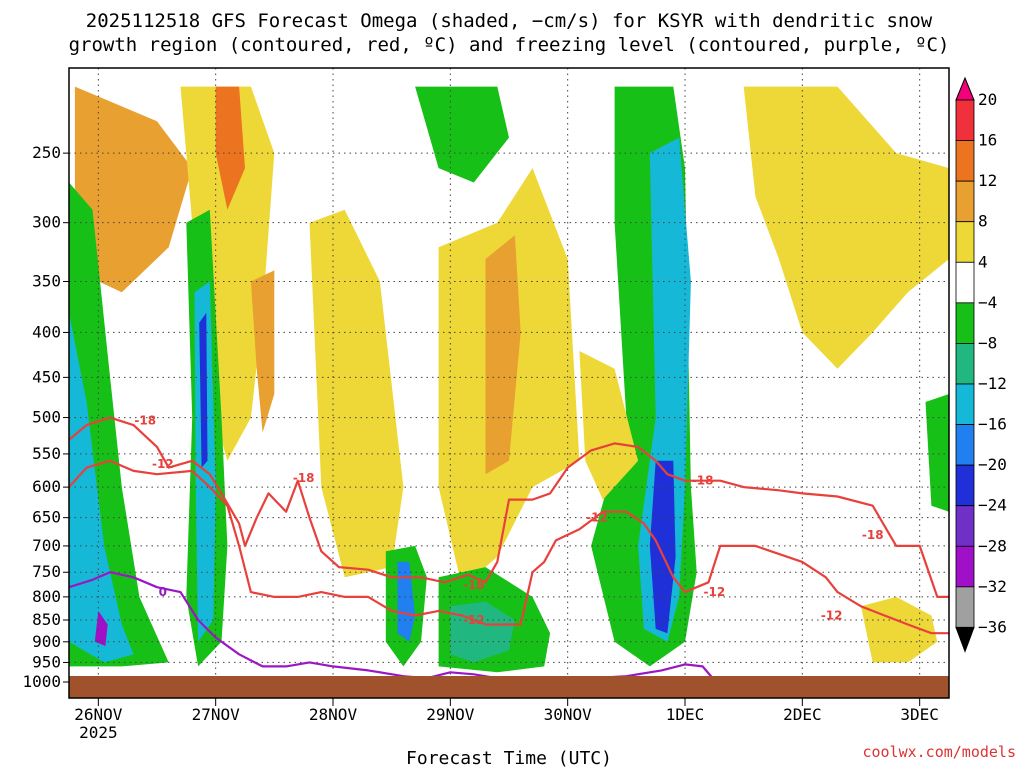 The width and height of the screenshot is (1024, 768). I want to click on y-tick-label-250: 250, so click(46, 152).